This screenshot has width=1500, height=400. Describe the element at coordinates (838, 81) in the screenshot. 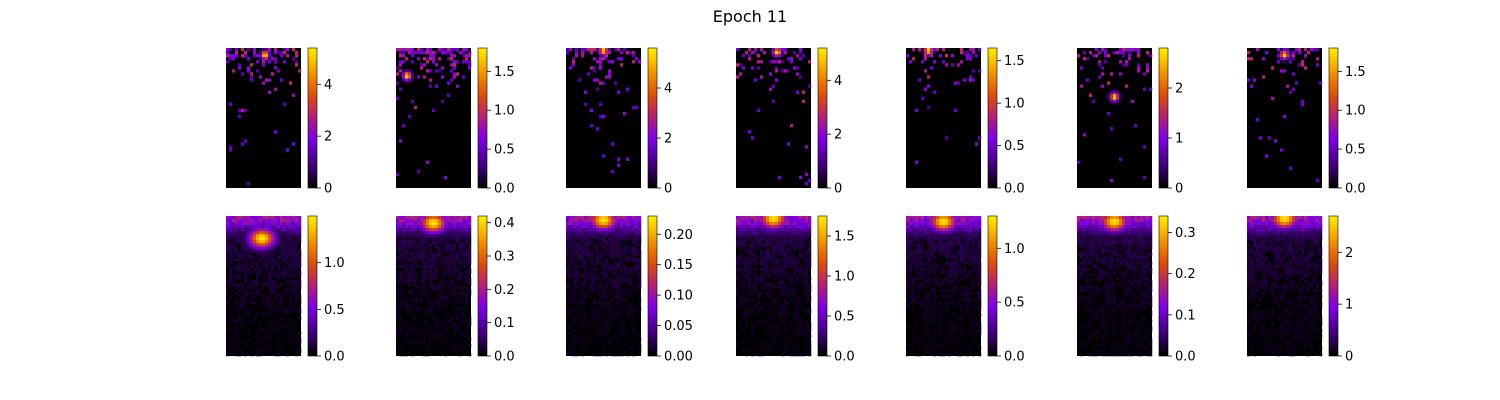

I see `colorbar-tick-label: 4` at that location.